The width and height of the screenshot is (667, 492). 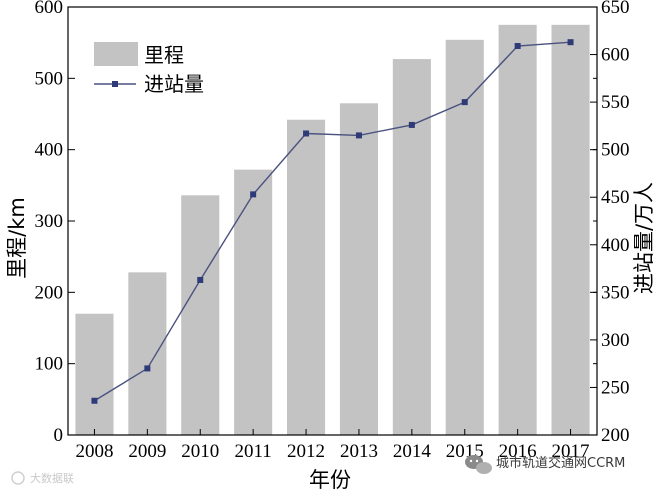 What do you see at coordinates (164, 55) in the screenshot?
I see `legend-label-mileage: 里程` at bounding box center [164, 55].